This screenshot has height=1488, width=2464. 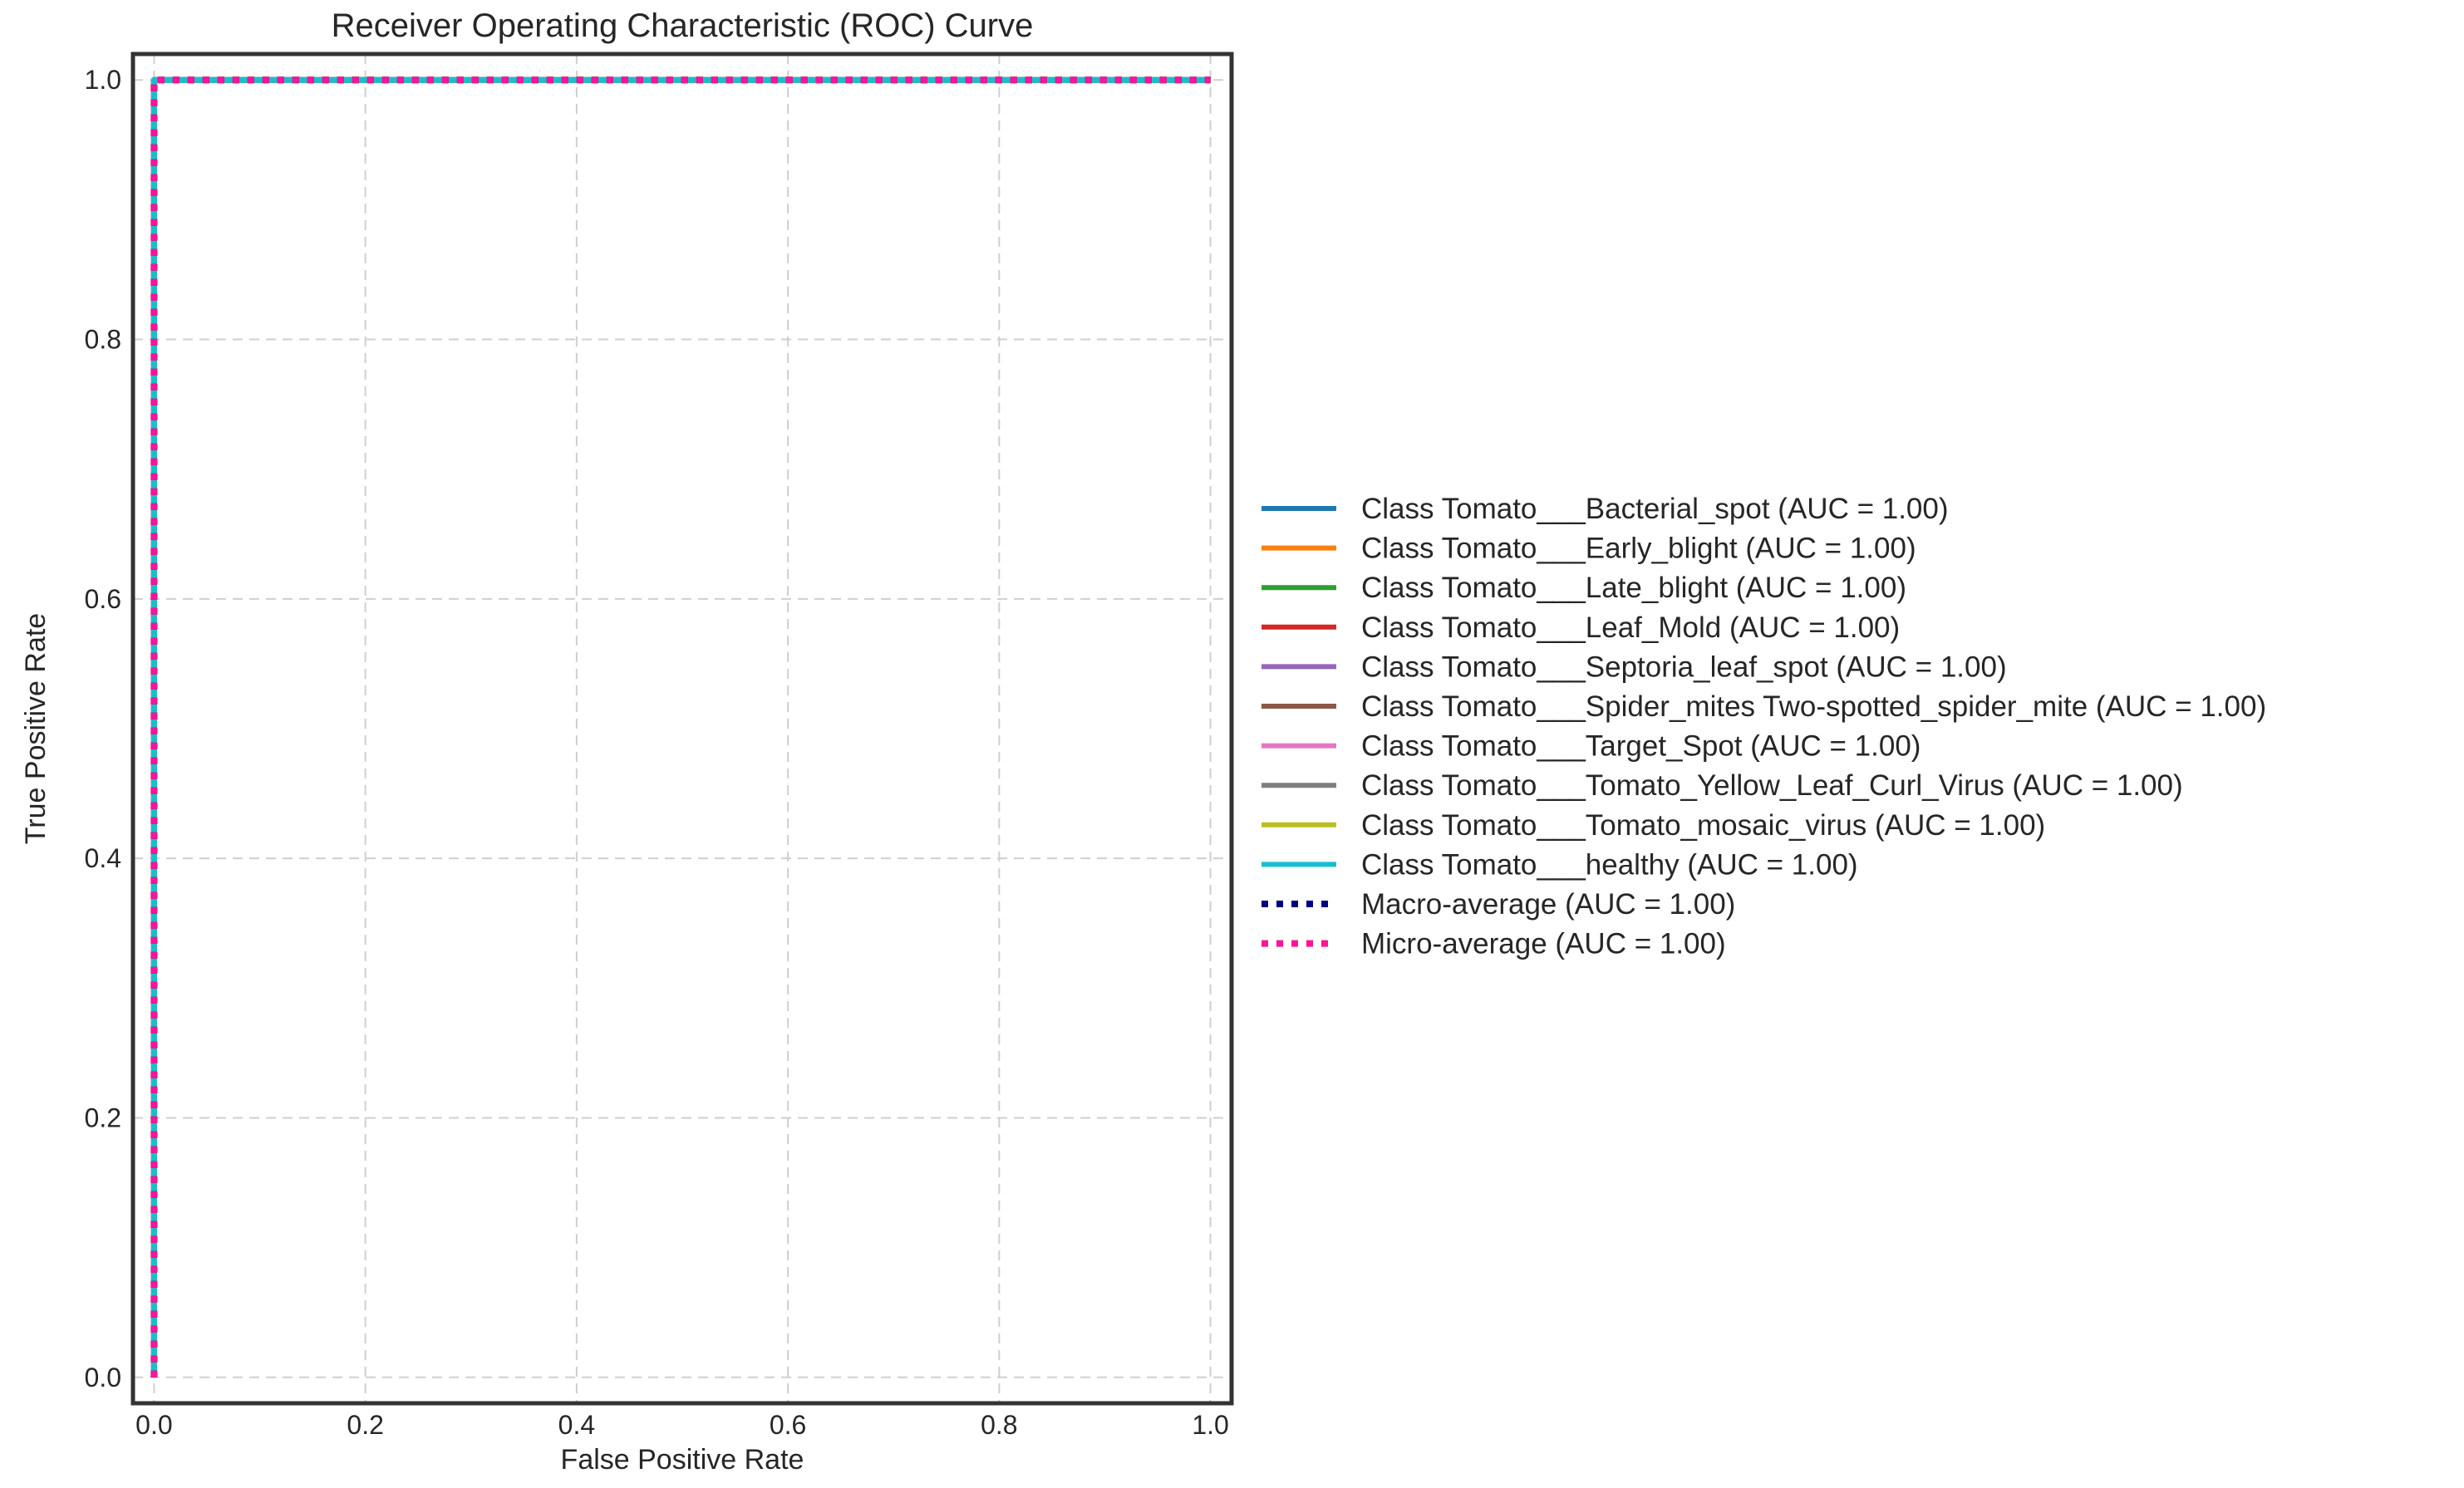 I want to click on x-tick-label: 0.4, so click(x=576, y=1425).